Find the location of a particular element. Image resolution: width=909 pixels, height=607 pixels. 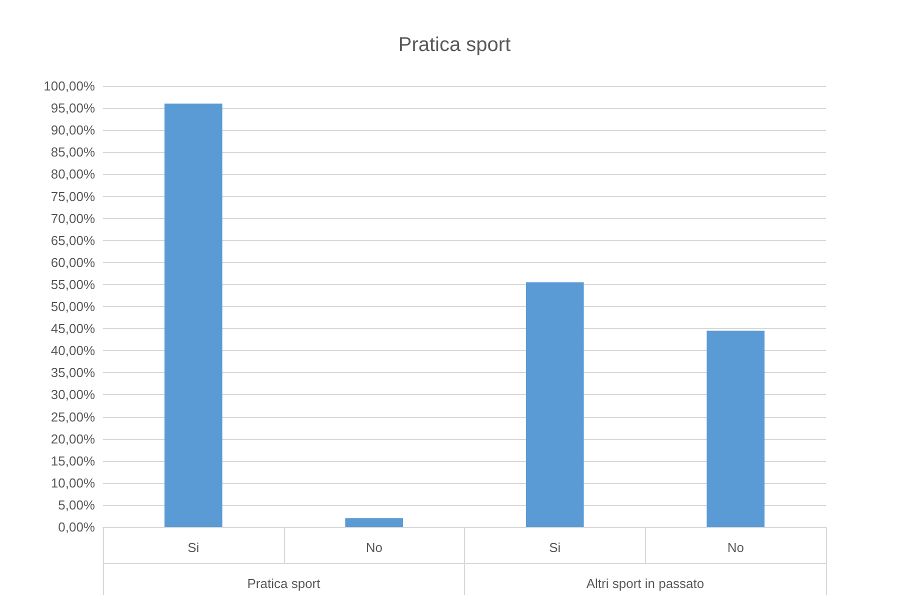

y-tick-label: 5,00% is located at coordinates (77, 504).